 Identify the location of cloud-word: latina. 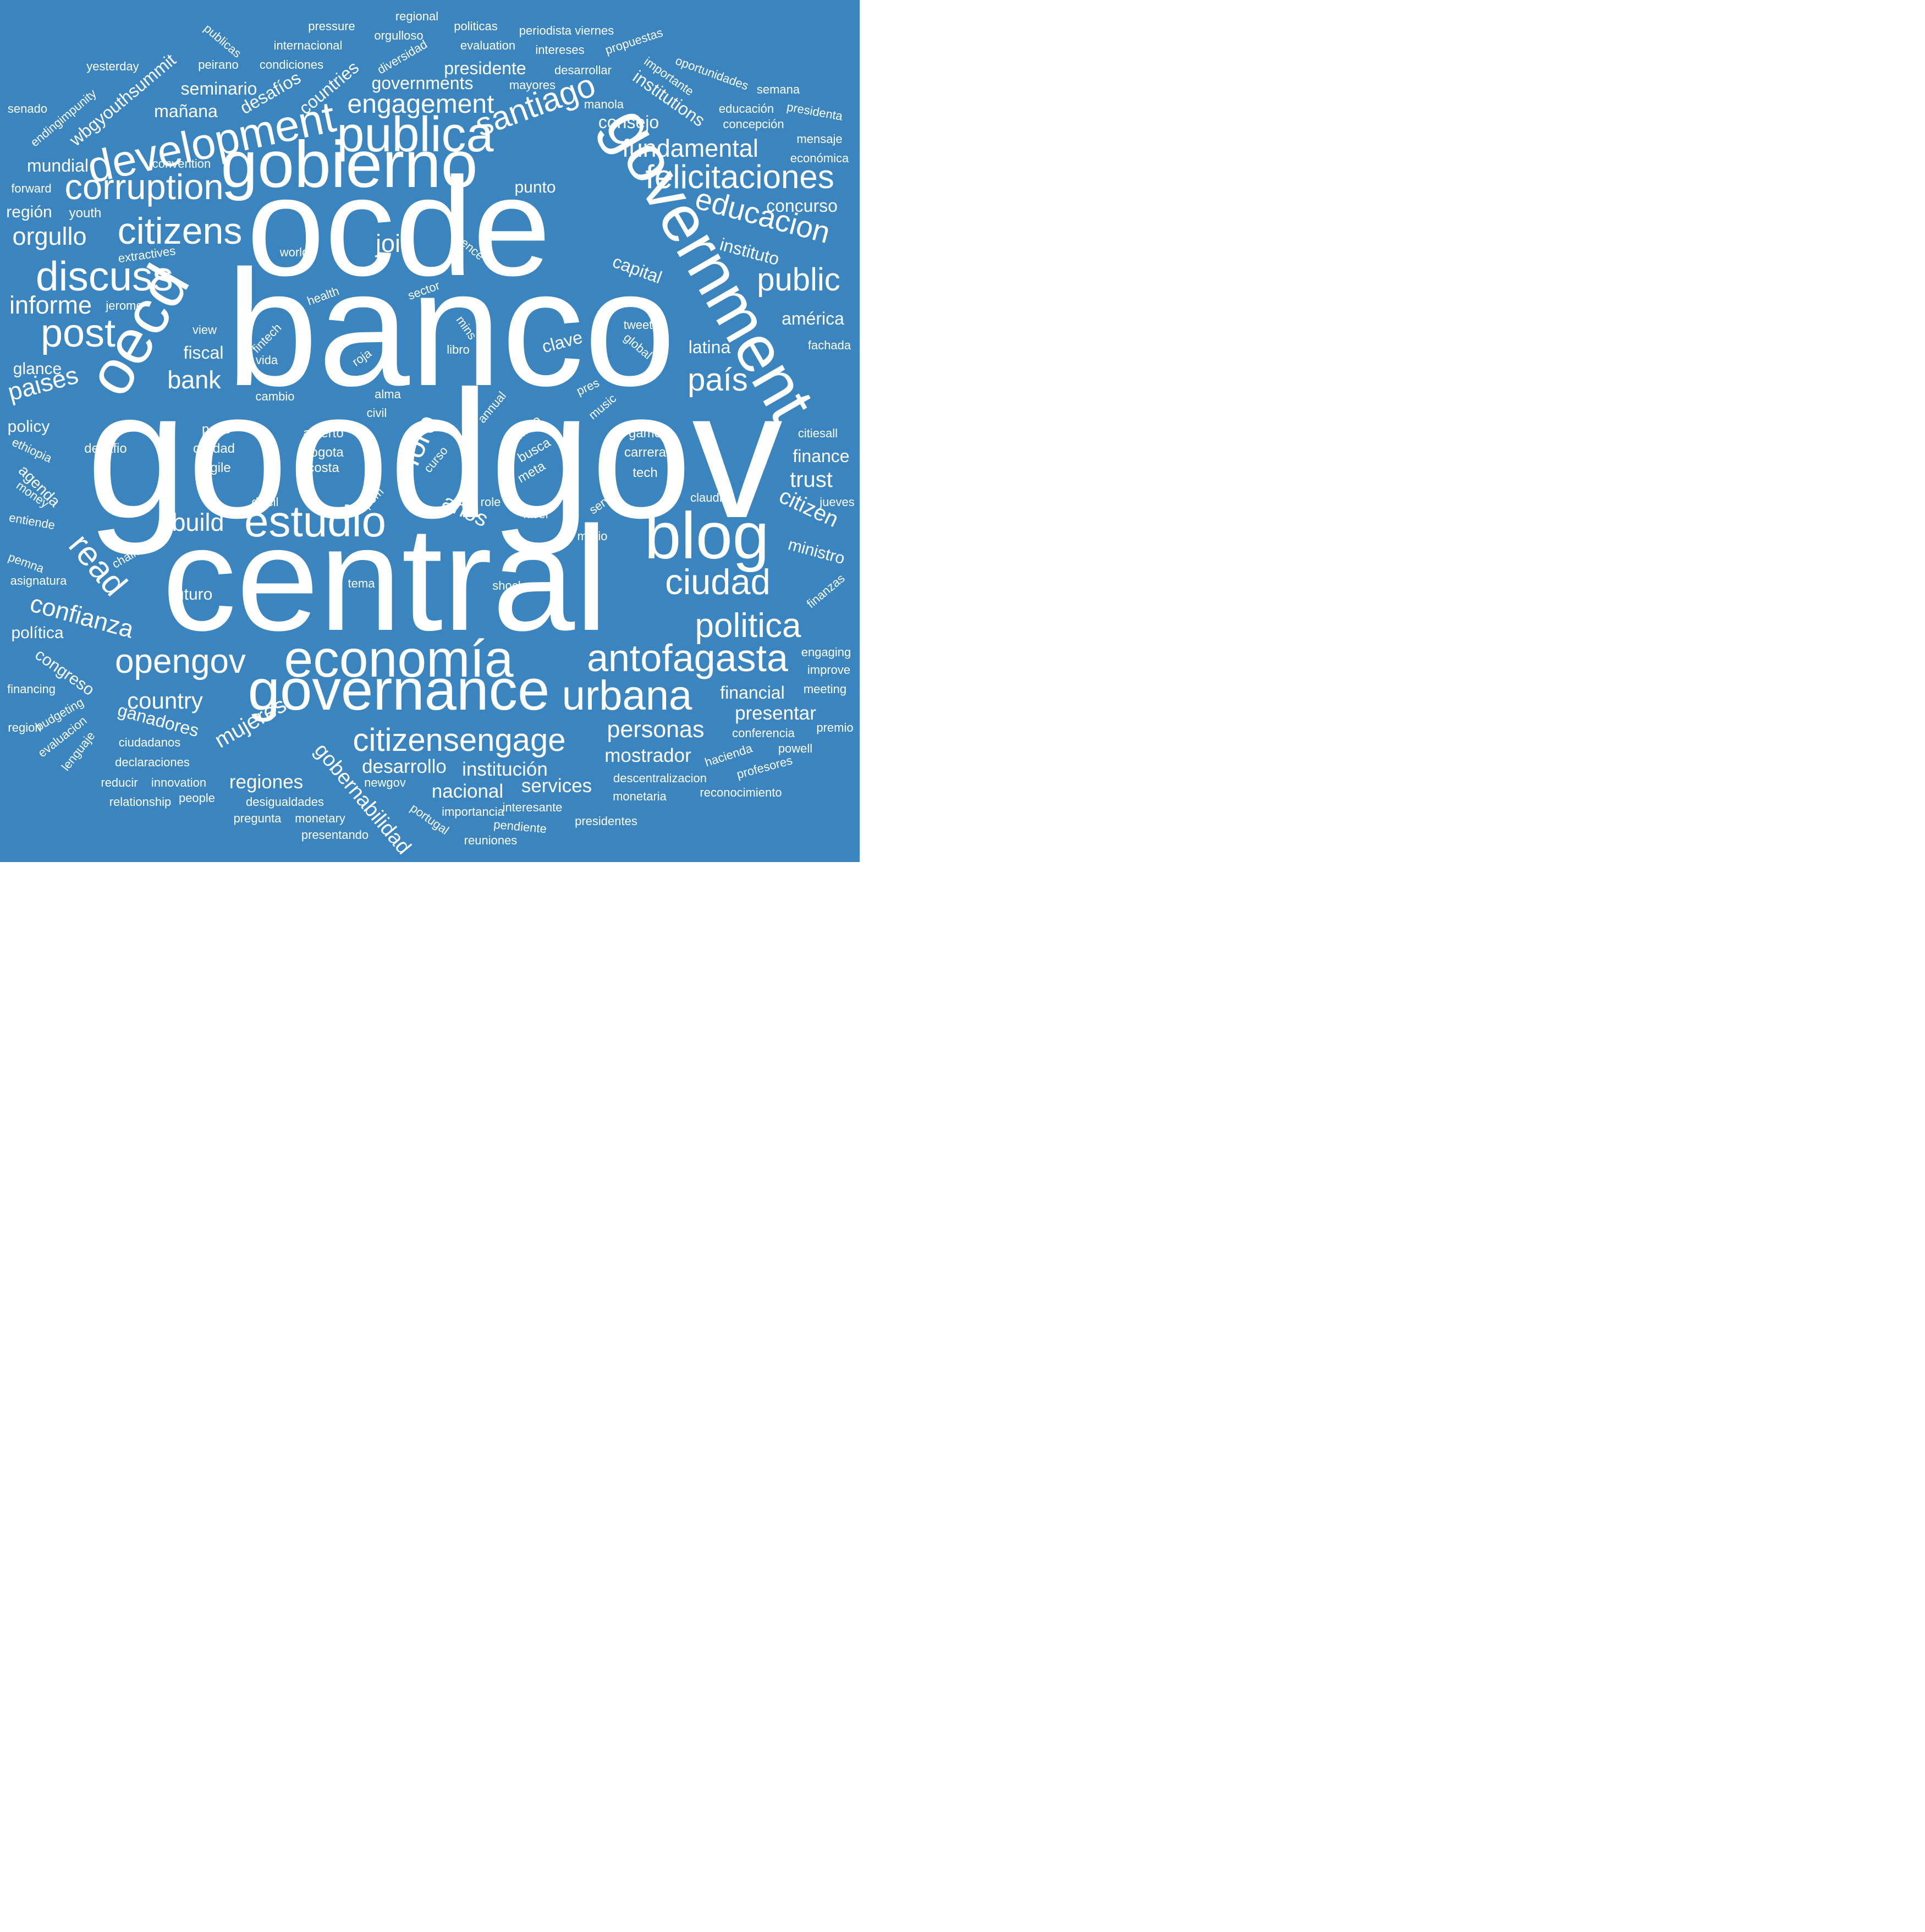
(710, 347).